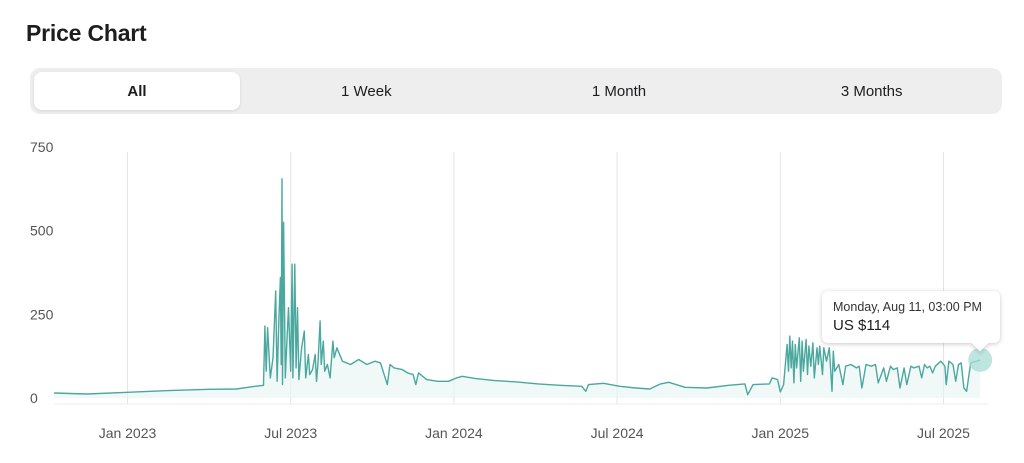 The width and height of the screenshot is (1024, 463). What do you see at coordinates (907, 307) in the screenshot?
I see `tooltip-date: Monday, Aug 11, 03:00 PM` at bounding box center [907, 307].